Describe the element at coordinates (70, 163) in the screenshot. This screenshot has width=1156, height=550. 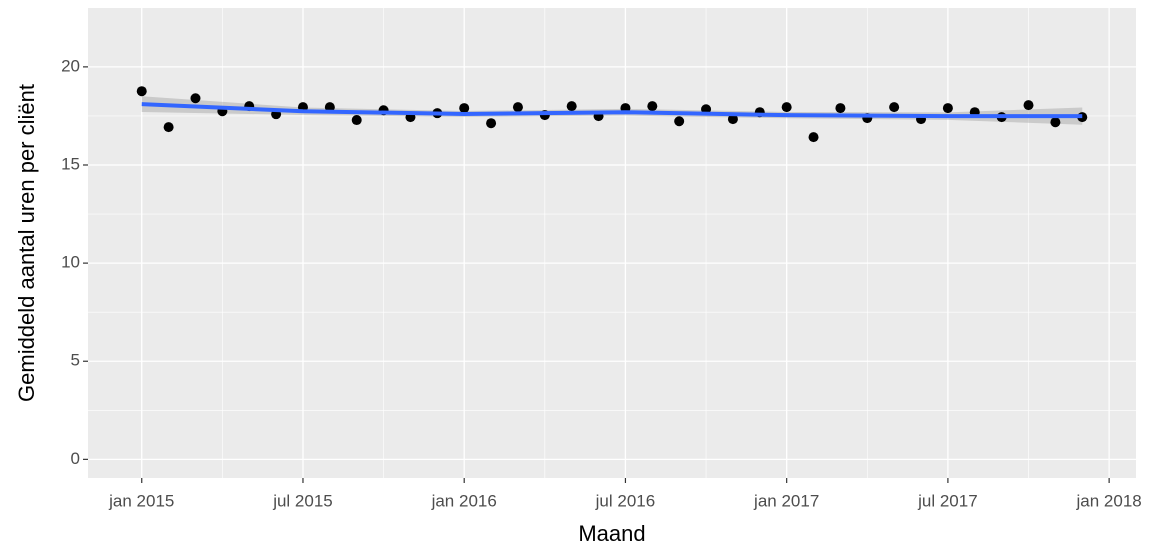
I see `y-tick-label: 15` at that location.